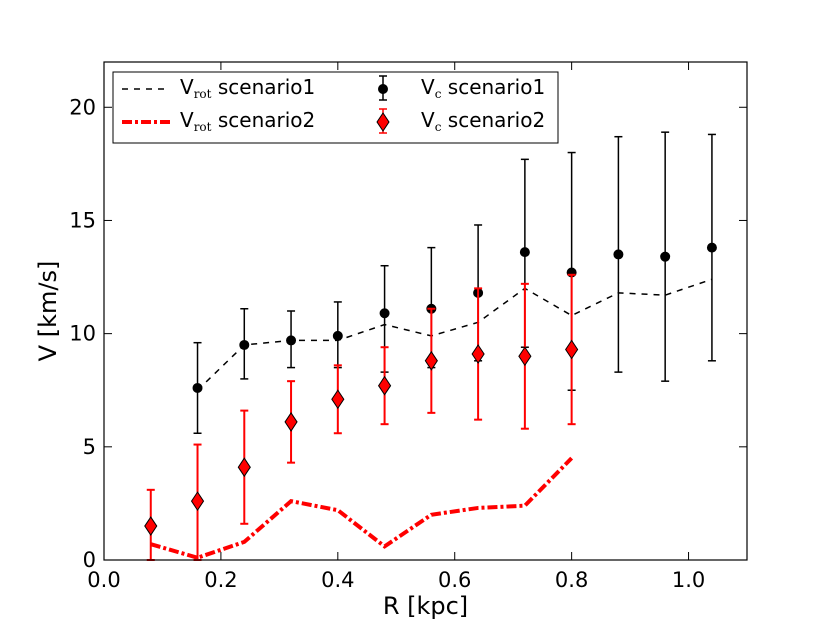  What do you see at coordinates (103, 580) in the screenshot?
I see `x-tick-label: 0.0` at bounding box center [103, 580].